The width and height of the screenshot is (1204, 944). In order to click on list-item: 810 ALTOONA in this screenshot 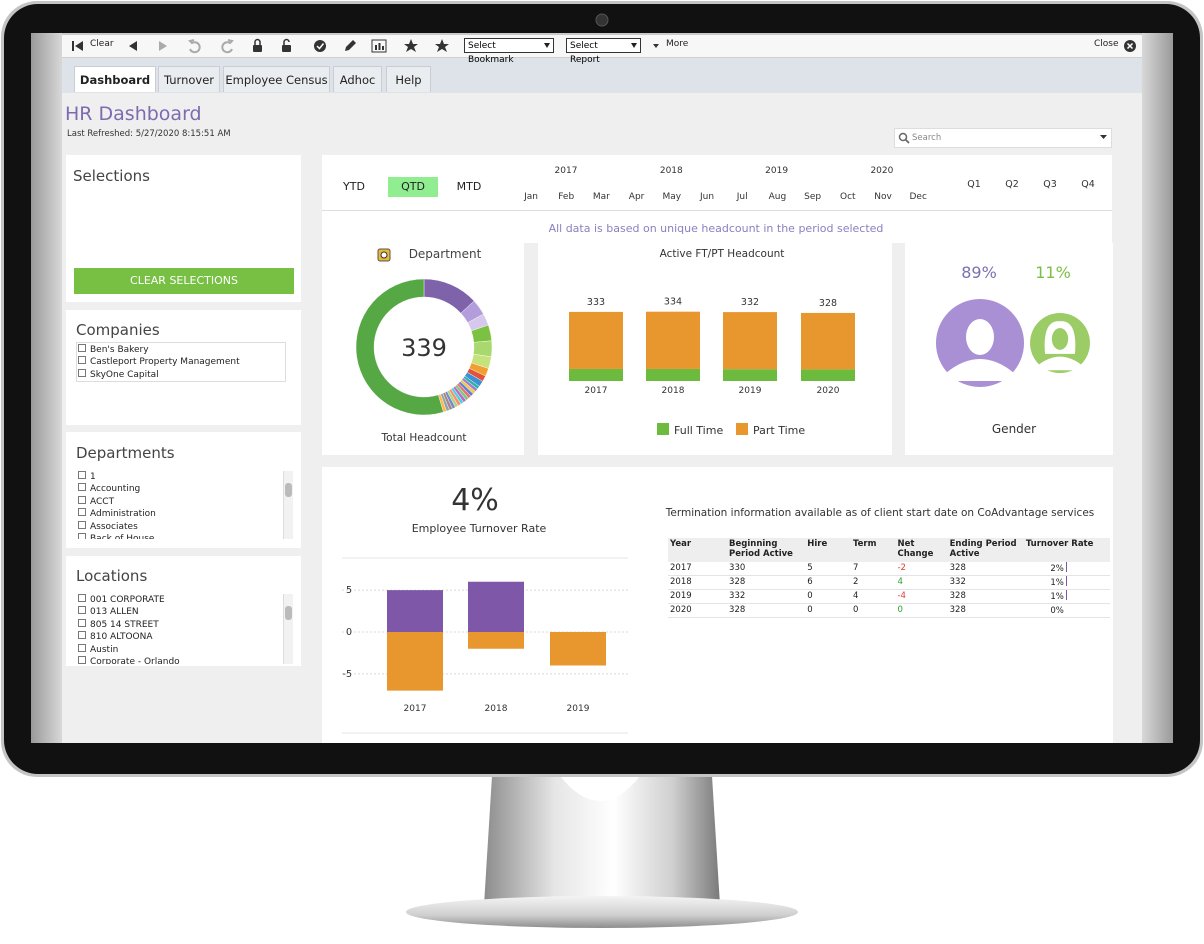, I will do `click(178, 637)`.